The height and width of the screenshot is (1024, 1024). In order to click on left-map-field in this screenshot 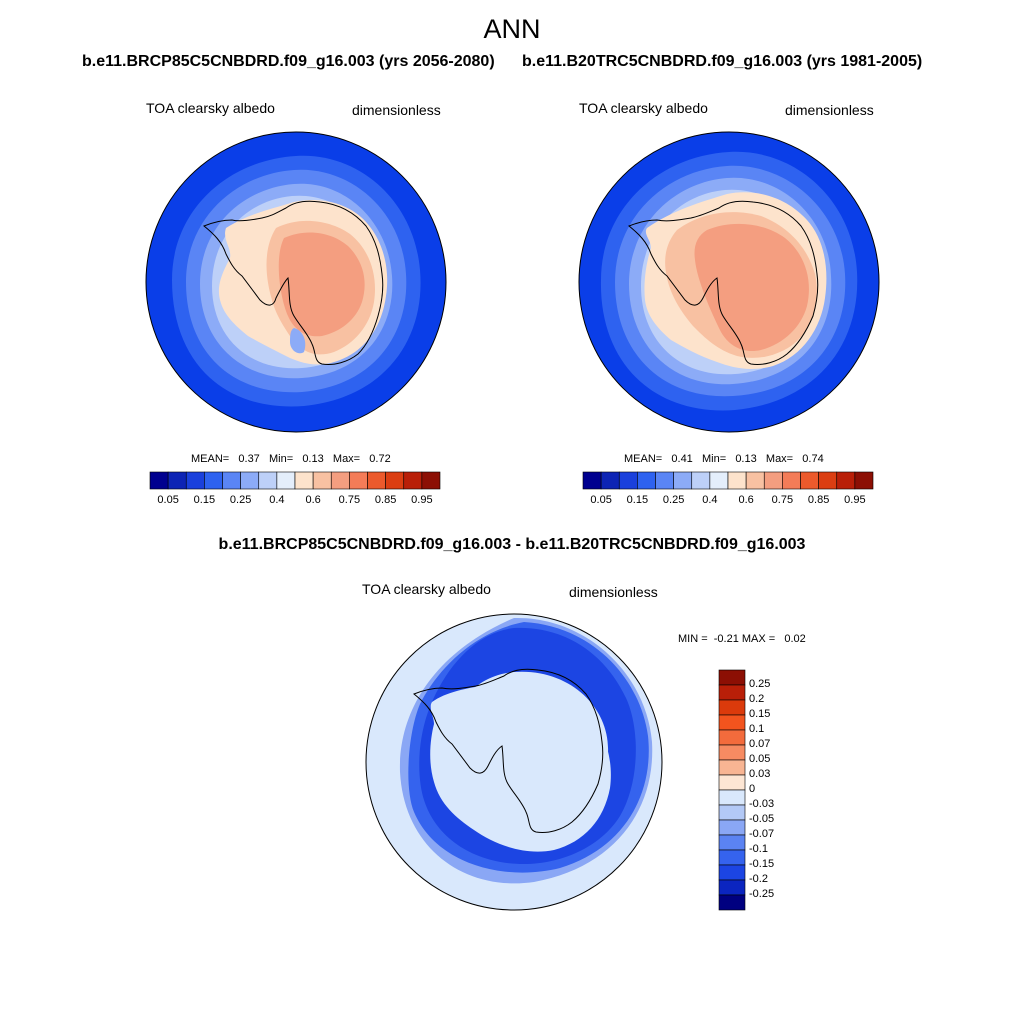, I will do `click(296, 282)`.